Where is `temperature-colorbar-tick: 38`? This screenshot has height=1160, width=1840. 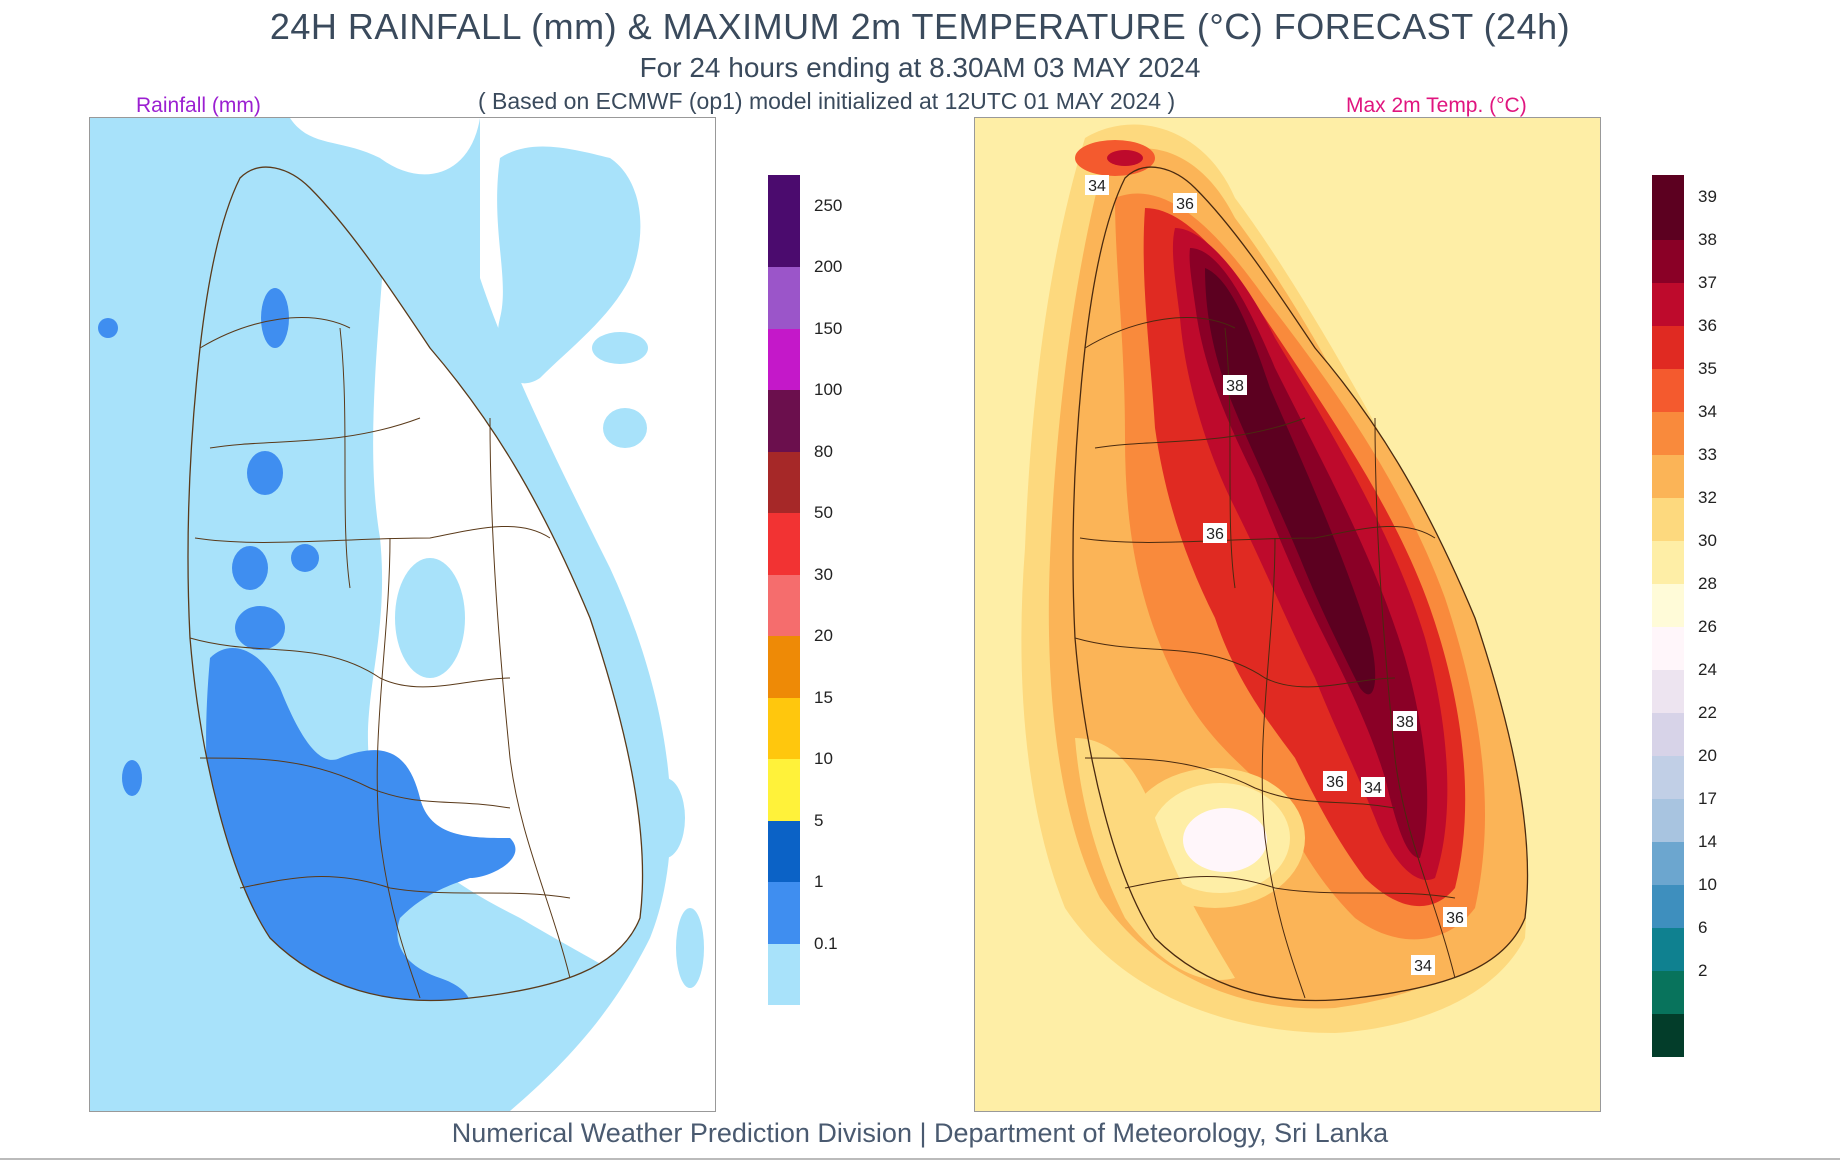 temperature-colorbar-tick: 38 is located at coordinates (1707, 239).